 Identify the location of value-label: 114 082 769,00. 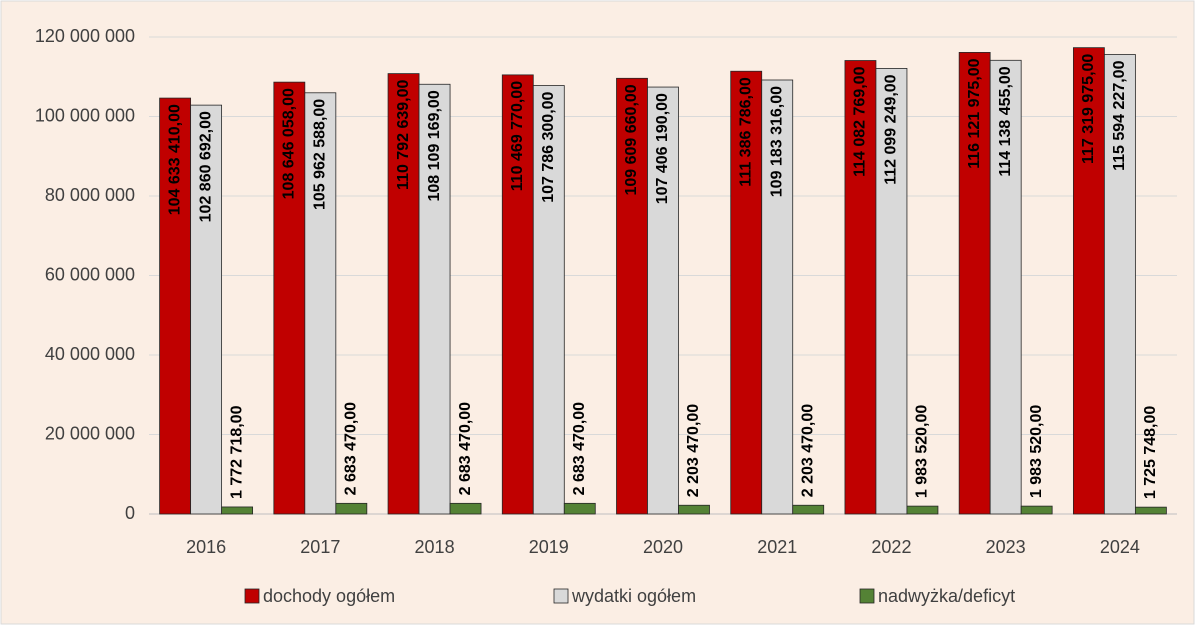
(860, 121).